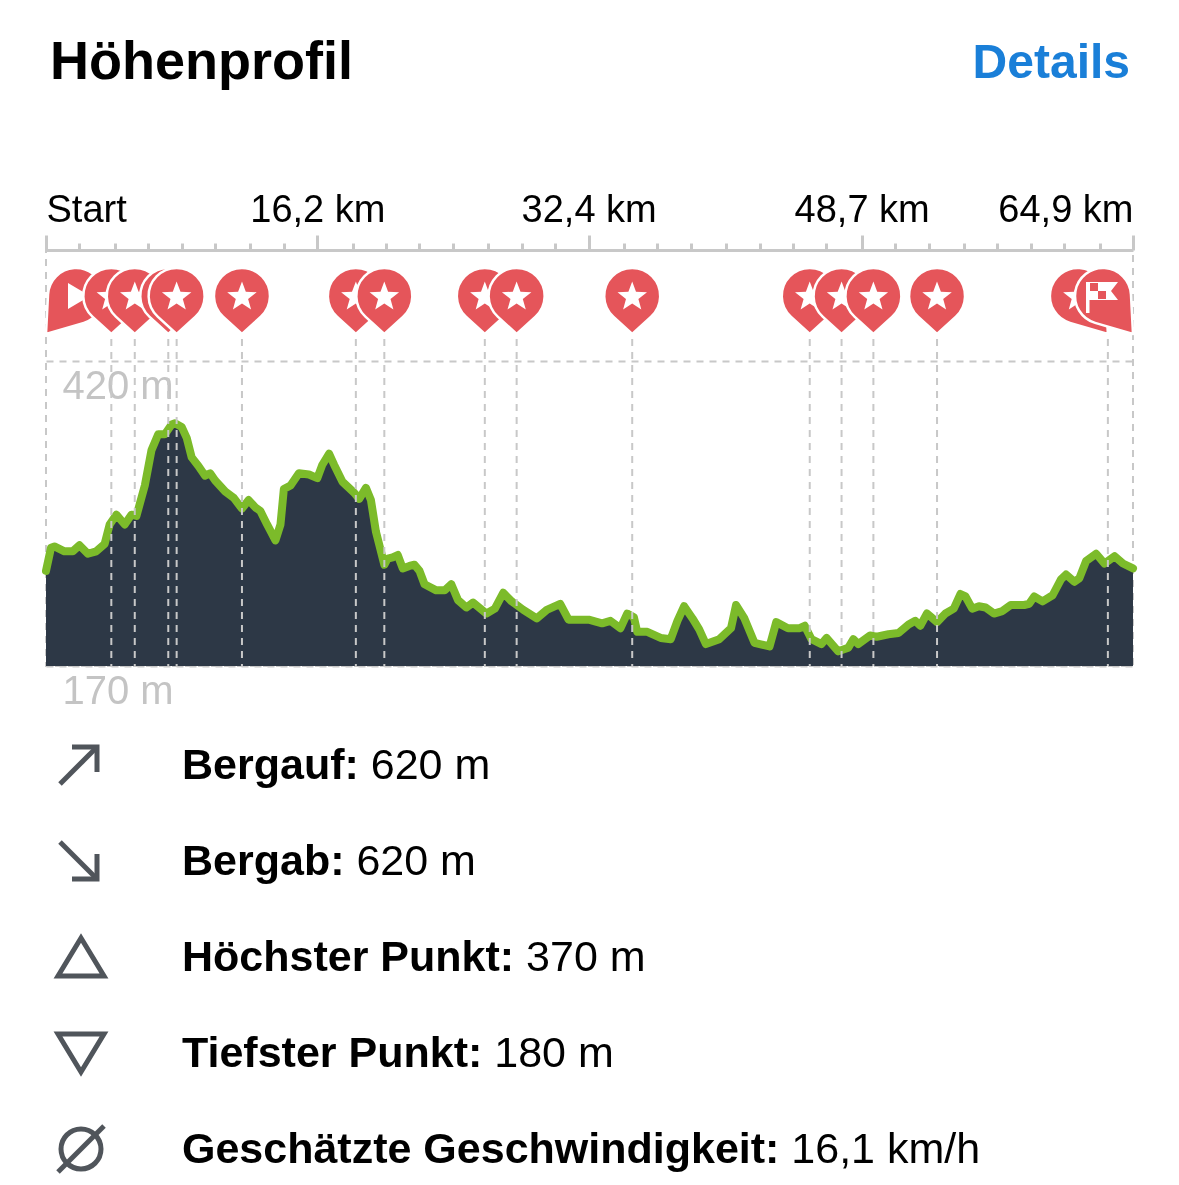 This screenshot has height=1185, width=1179. I want to click on y-tick-label: 420 m, so click(118, 384).